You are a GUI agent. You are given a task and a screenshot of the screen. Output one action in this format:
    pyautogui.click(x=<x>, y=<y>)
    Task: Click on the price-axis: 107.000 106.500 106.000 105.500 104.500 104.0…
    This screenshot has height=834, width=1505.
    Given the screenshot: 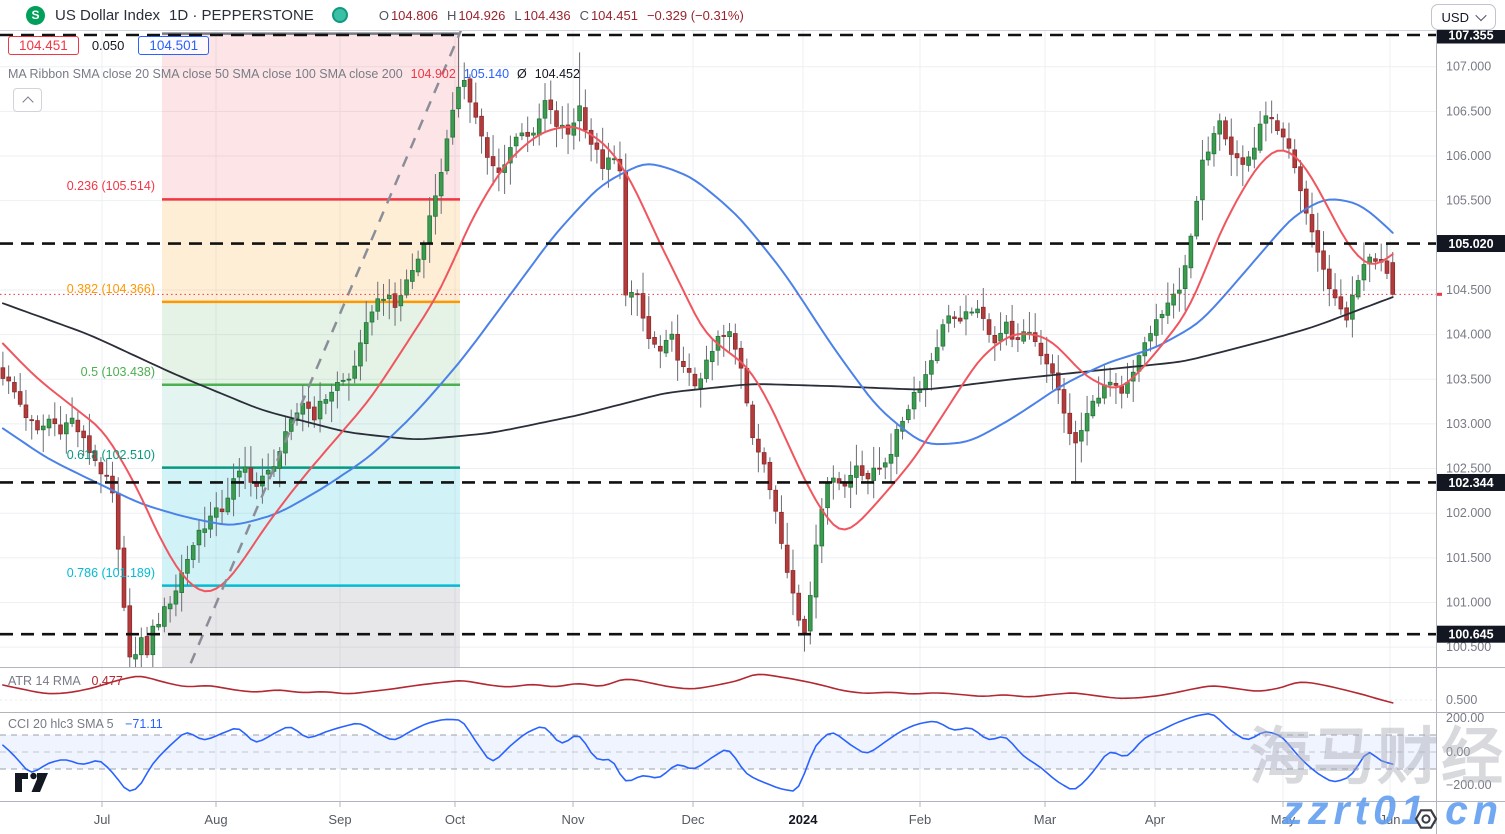 What is the action you would take?
    pyautogui.click(x=1471, y=409)
    